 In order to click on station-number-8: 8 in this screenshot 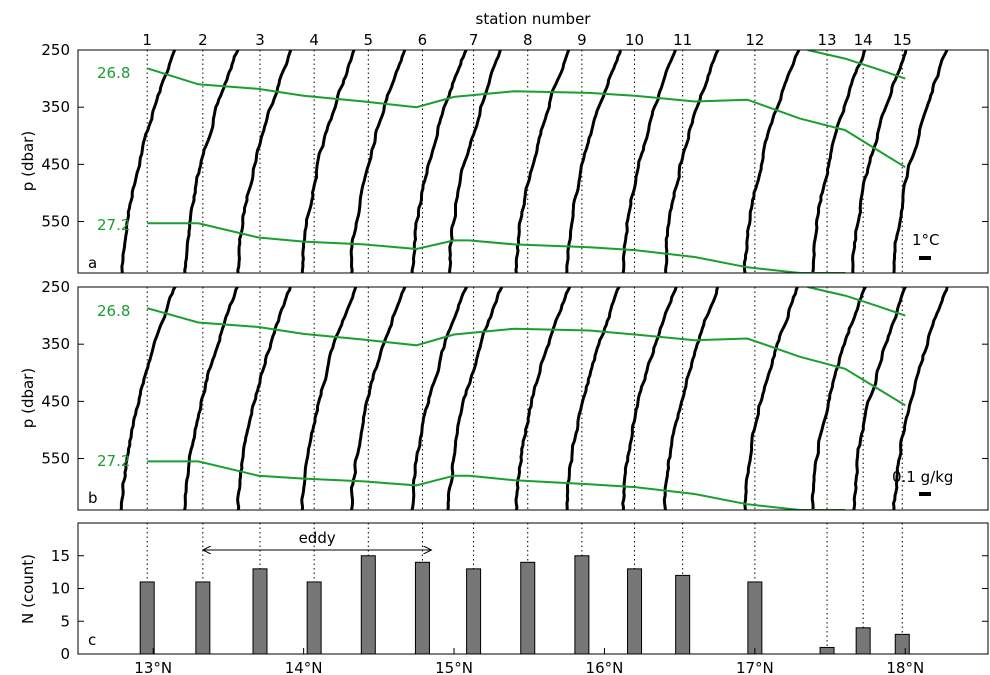, I will do `click(528, 40)`.